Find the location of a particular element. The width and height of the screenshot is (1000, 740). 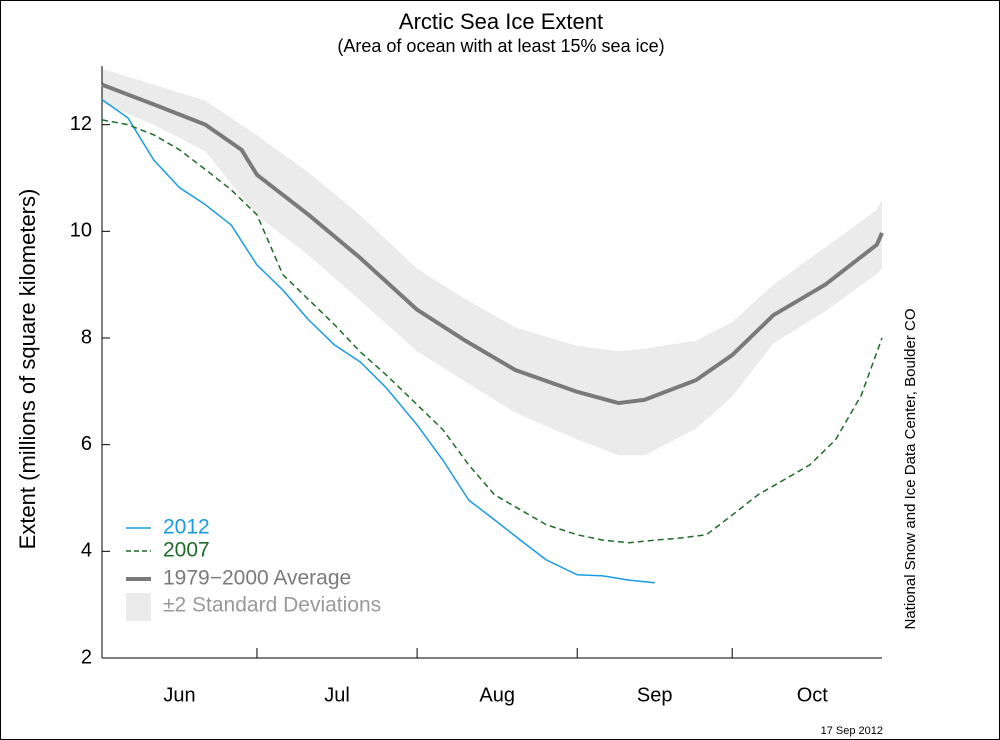

legend-label: 1979−2000 Average is located at coordinates (257, 578).